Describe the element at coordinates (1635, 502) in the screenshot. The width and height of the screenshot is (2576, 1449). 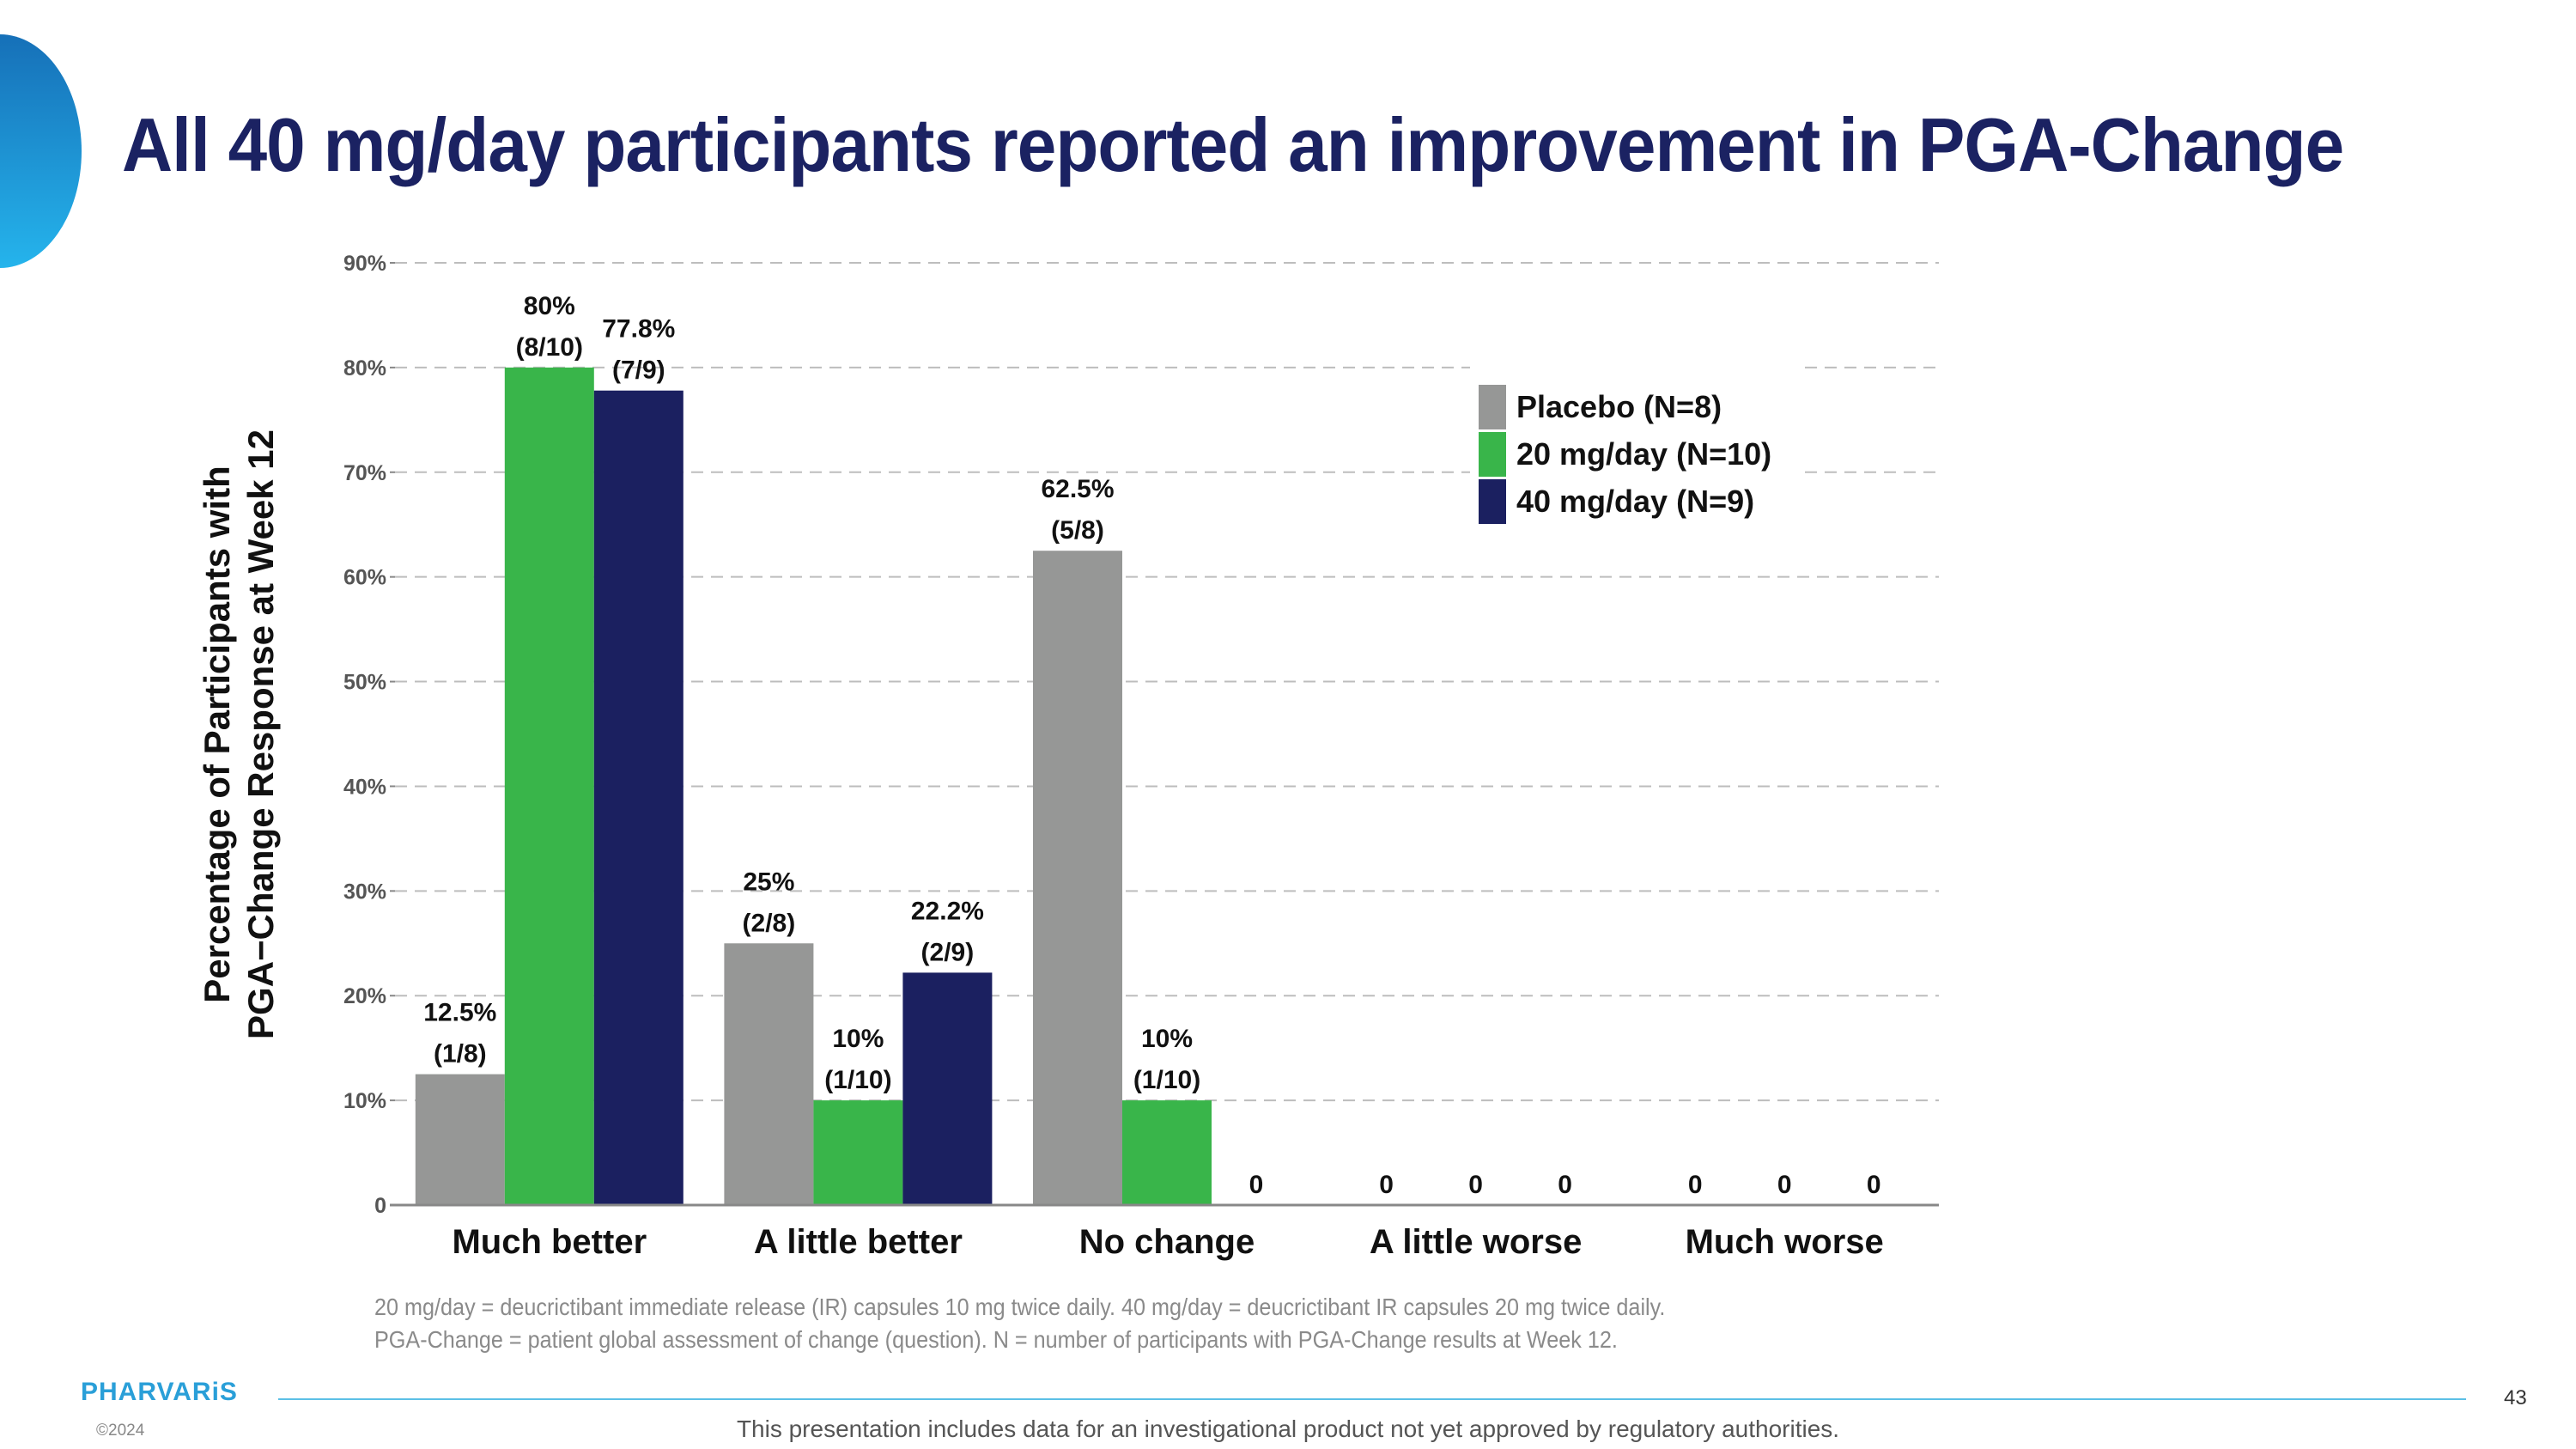
I see `legend-label: 40 mg/day (N=9)` at that location.